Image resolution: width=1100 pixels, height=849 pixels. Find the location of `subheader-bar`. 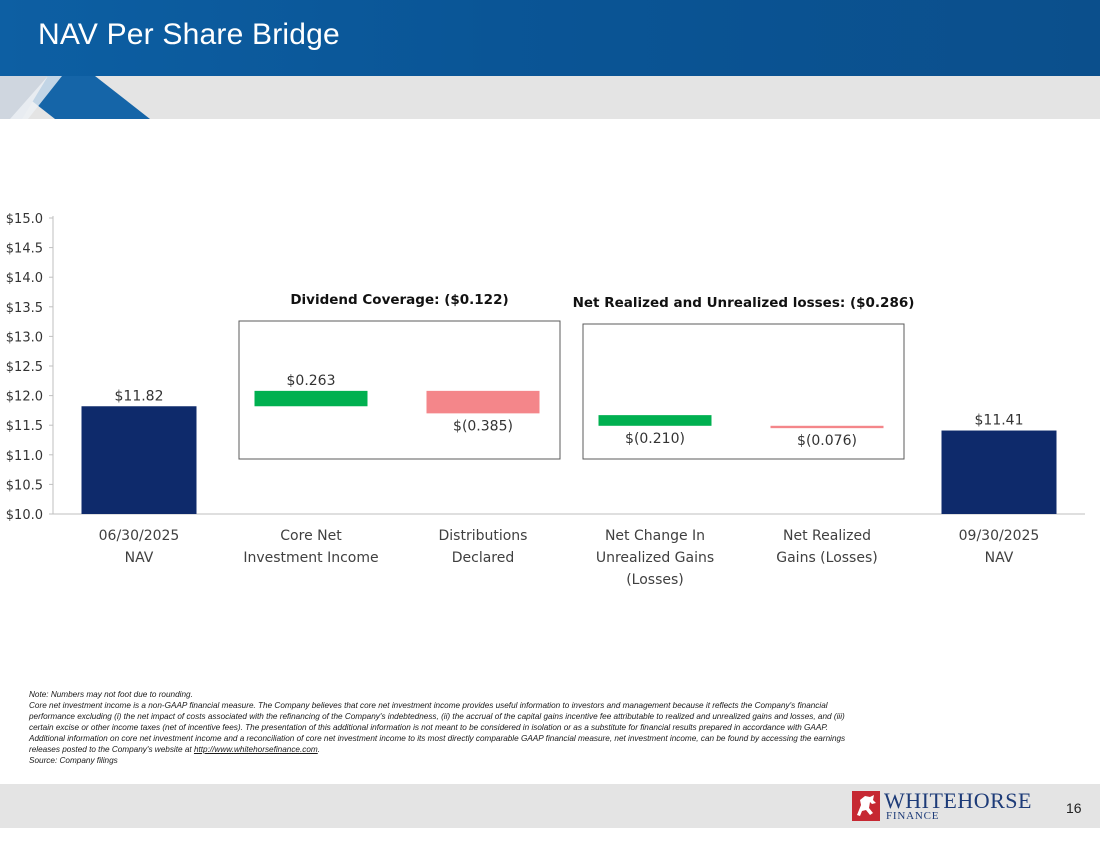

subheader-bar is located at coordinates (550, 97).